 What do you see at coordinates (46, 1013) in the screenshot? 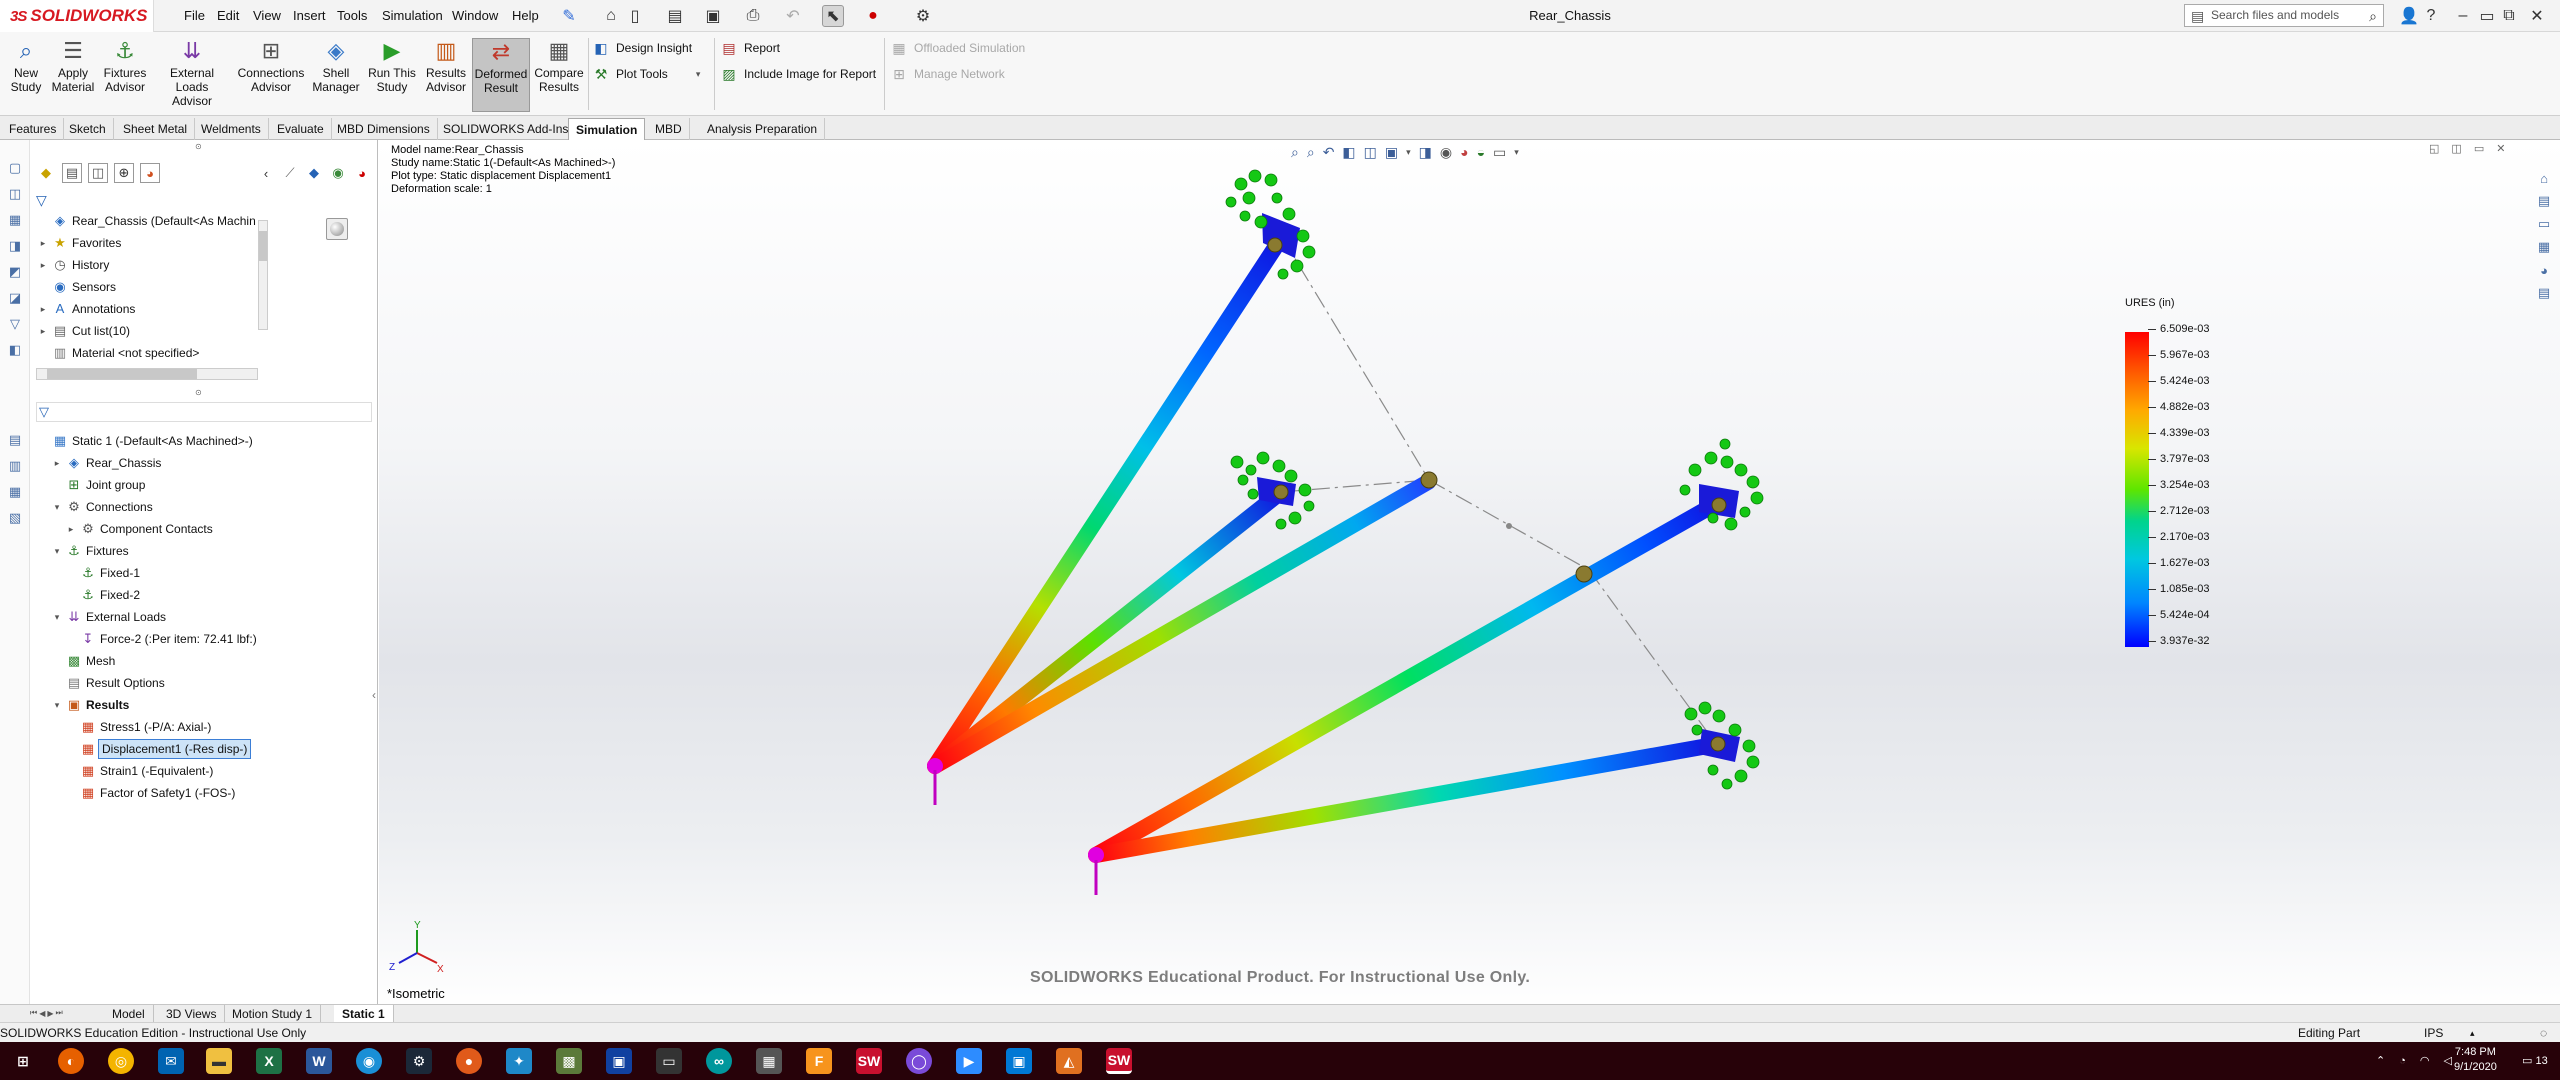
I see `tab-scroll-arrows: ⏮ ◀ ▶ ⏭` at bounding box center [46, 1013].